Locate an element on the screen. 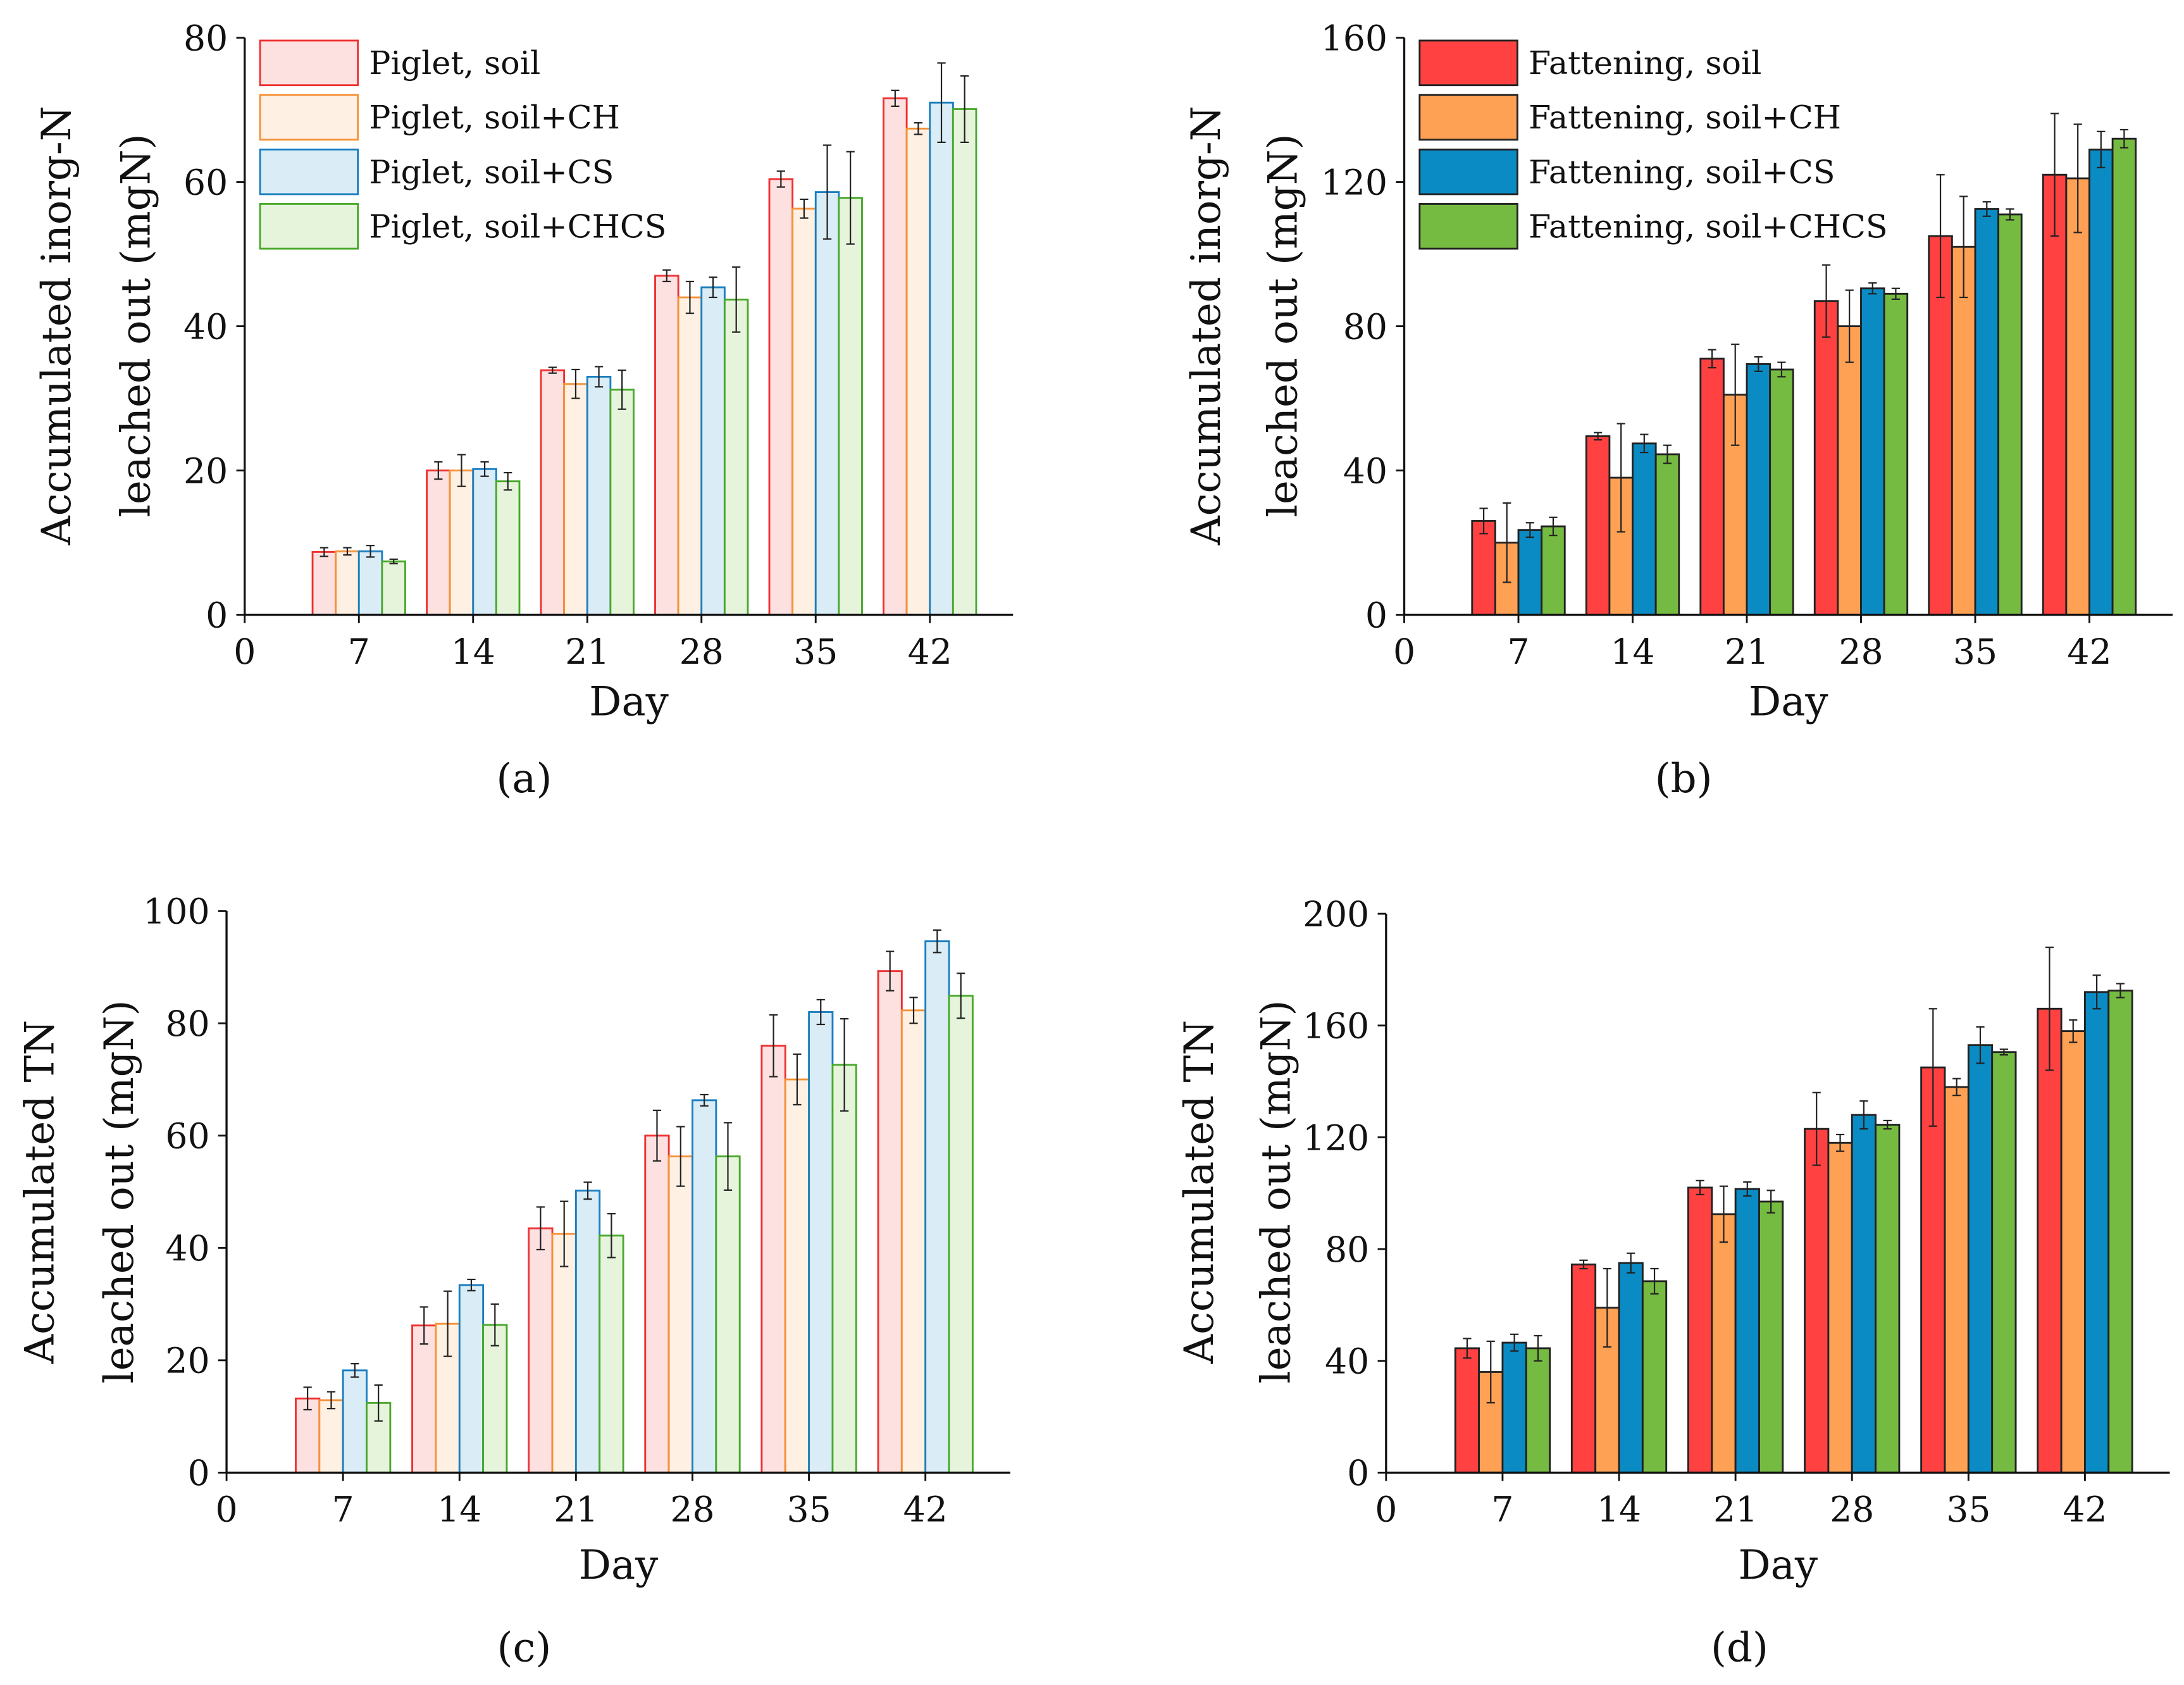 The height and width of the screenshot is (1685, 2184). y-tick-label: 120 is located at coordinates (1336, 1138).